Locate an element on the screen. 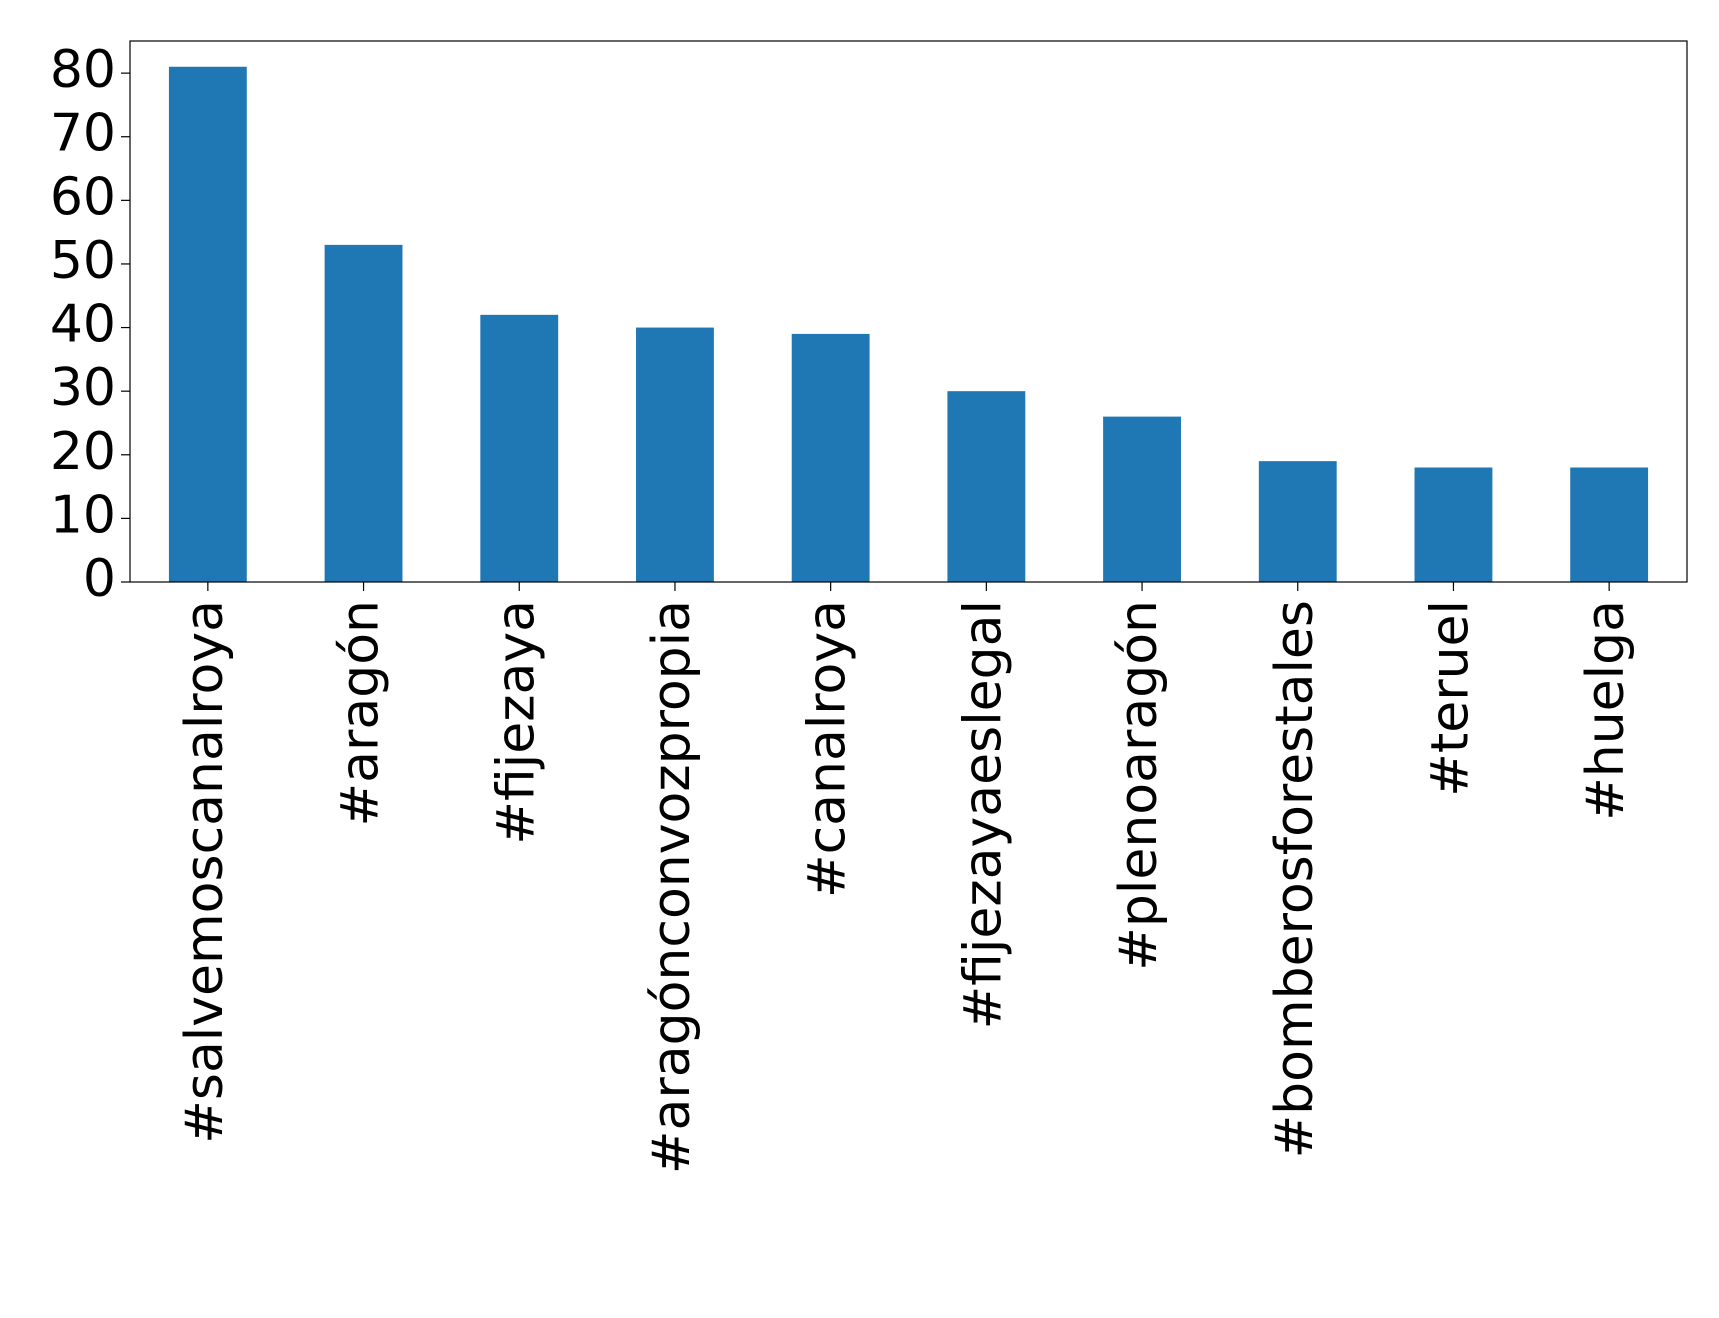 This screenshot has height=1318, width=1719. x-tick-label: #canalroya is located at coordinates (828, 749).